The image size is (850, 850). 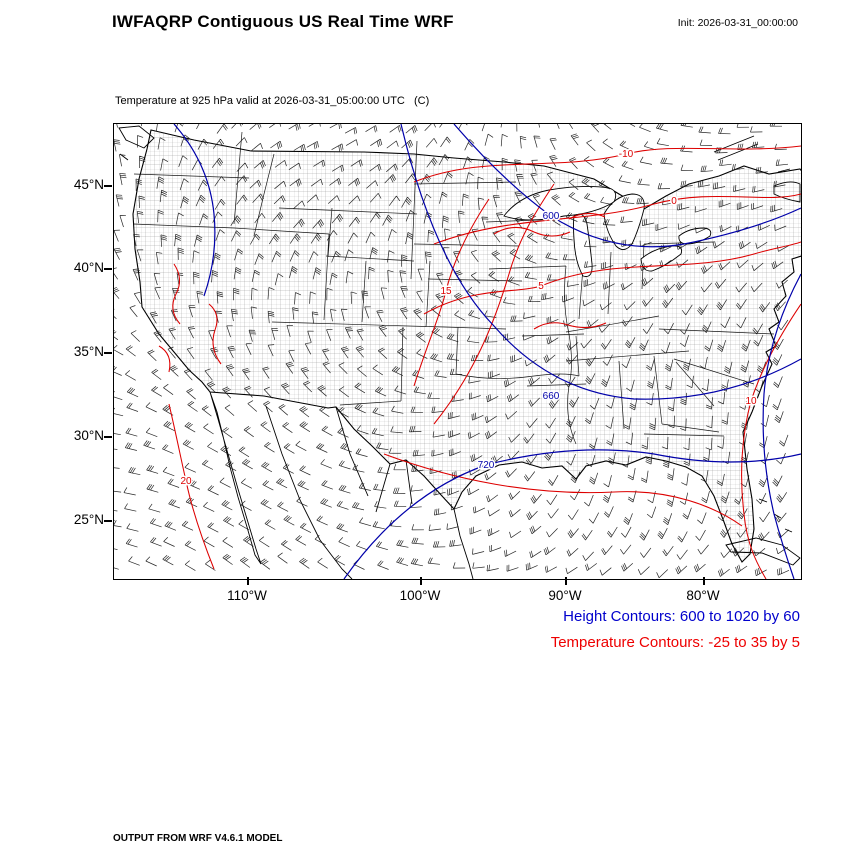 I want to click on temp-contour-label: 15, so click(x=446, y=291).